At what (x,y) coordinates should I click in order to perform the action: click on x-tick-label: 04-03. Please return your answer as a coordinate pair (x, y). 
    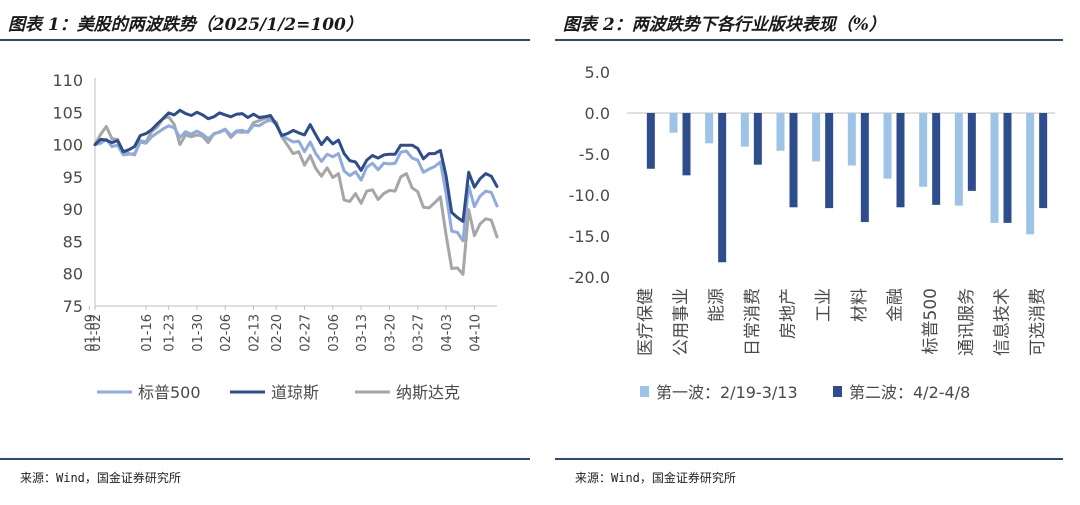
    Looking at the image, I should click on (447, 333).